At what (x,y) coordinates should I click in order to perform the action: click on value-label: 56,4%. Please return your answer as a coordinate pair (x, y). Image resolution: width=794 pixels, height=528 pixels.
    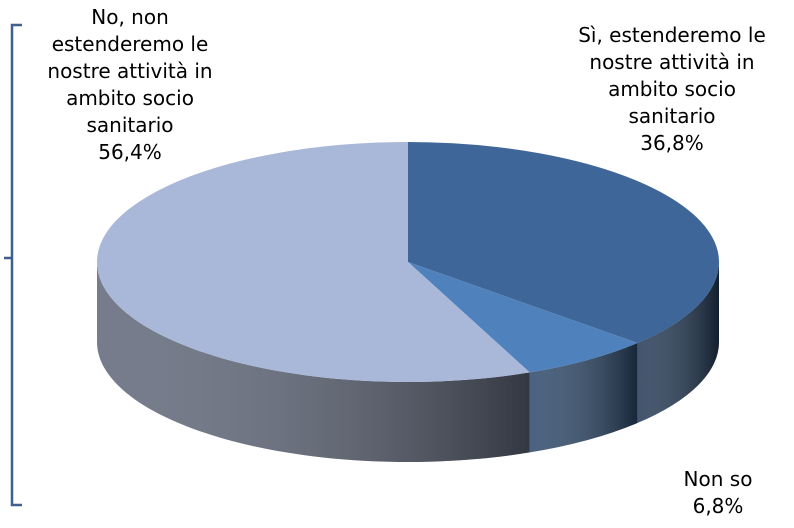
    Looking at the image, I should click on (130, 152).